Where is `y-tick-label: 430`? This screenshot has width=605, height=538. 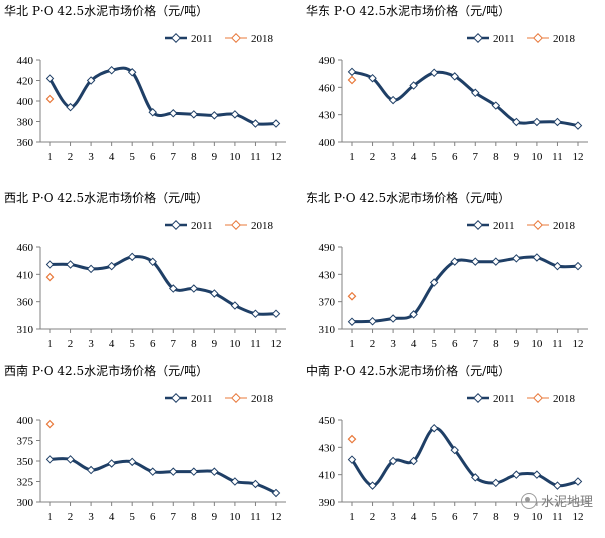
y-tick-label: 430 is located at coordinates (327, 275).